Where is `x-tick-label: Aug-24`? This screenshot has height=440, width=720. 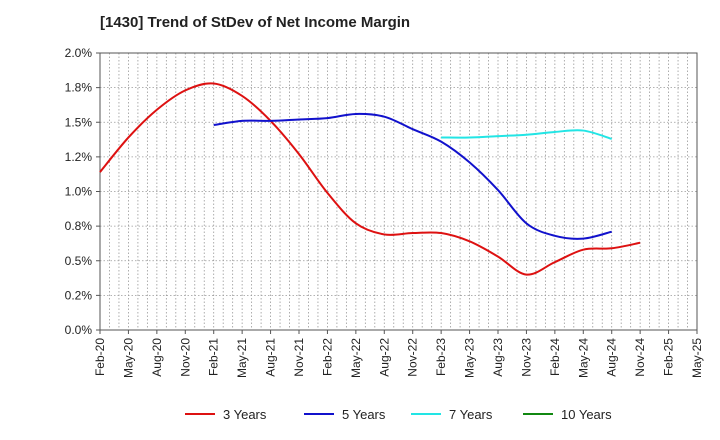
x-tick-label: Aug-24 is located at coordinates (612, 357).